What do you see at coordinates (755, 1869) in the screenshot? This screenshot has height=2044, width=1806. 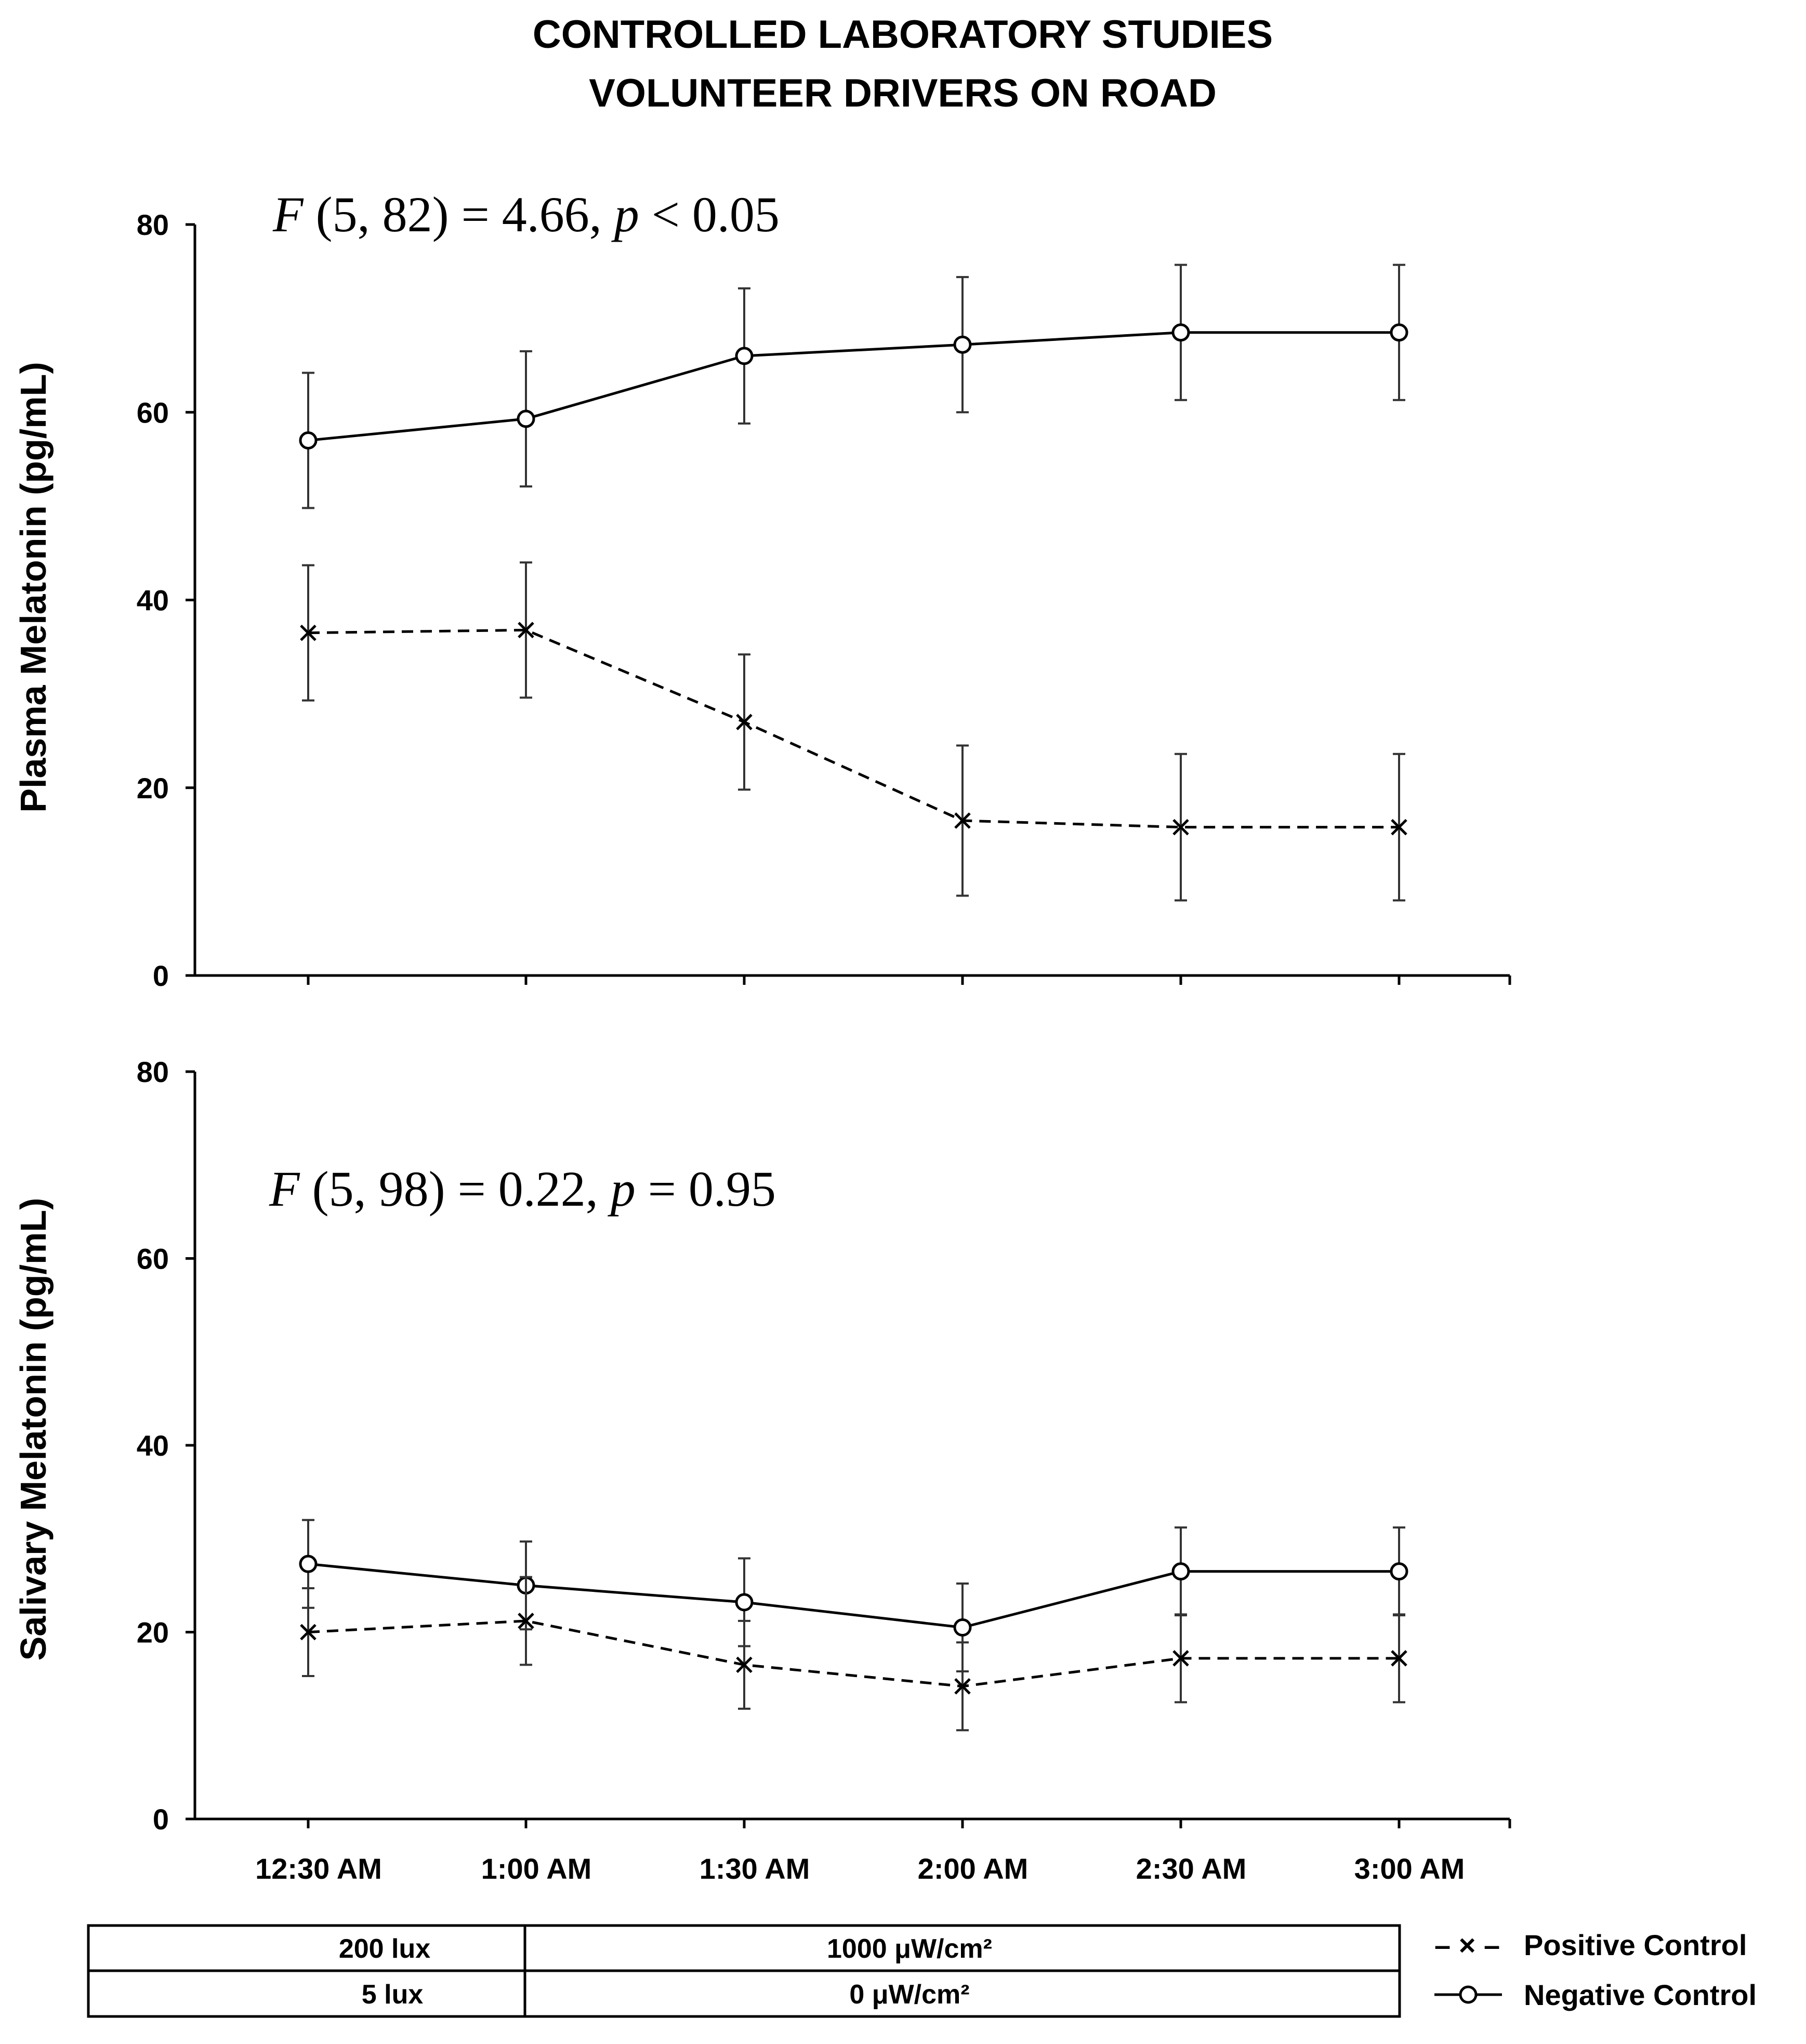 I see `salivary-x-tick-label: 1:30 AM` at bounding box center [755, 1869].